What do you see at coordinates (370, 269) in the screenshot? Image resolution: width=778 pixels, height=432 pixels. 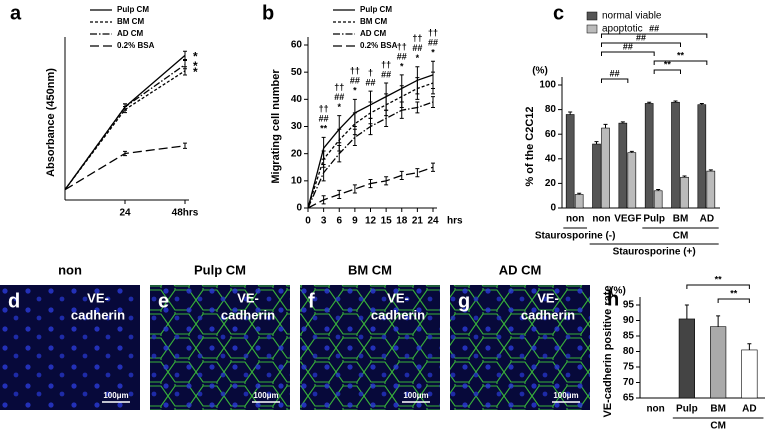 I see `image-title: BM CM` at bounding box center [370, 269].